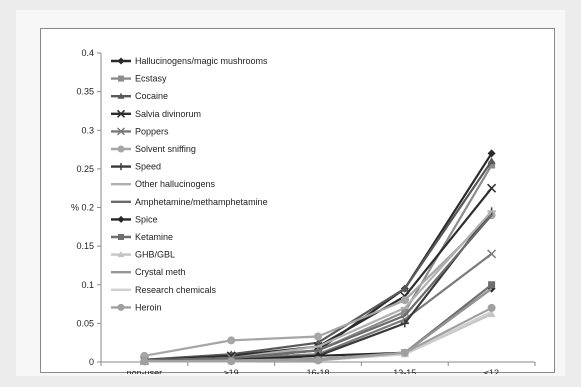  I want to click on legend-label: Crystal meth, so click(160, 272).